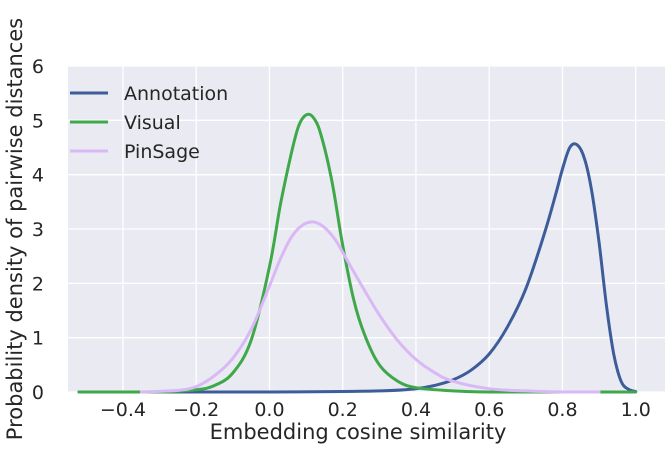 This screenshot has height=459, width=672. Describe the element at coordinates (162, 152) in the screenshot. I see `legend-label-pinsage: PinSage` at that location.